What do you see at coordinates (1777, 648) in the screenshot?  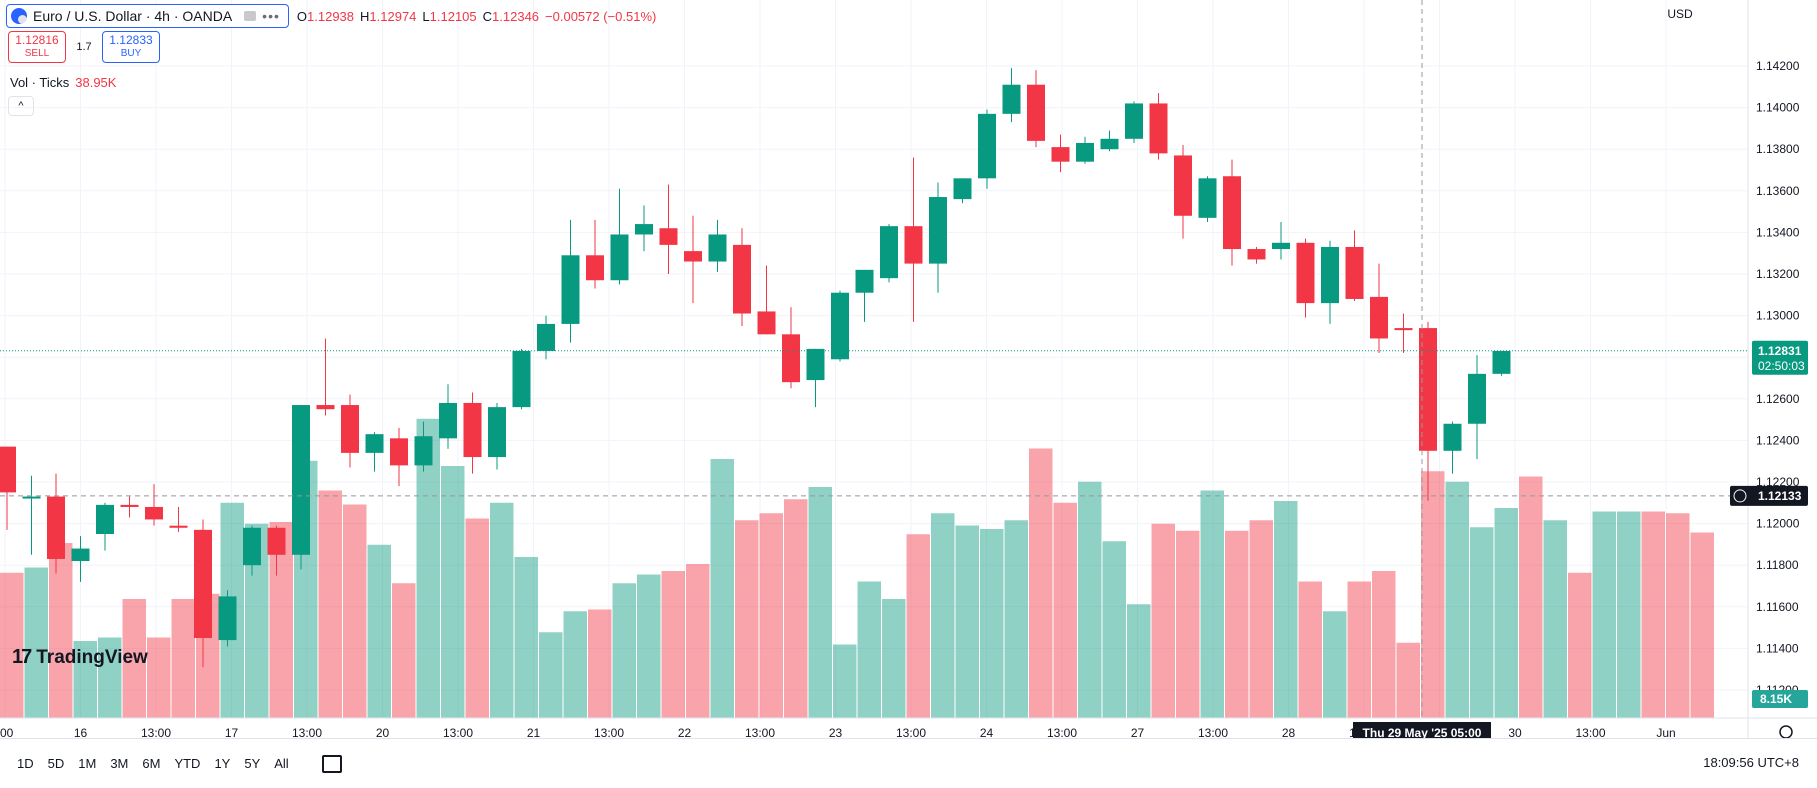 I see `price-tick-label: 1.11400` at bounding box center [1777, 648].